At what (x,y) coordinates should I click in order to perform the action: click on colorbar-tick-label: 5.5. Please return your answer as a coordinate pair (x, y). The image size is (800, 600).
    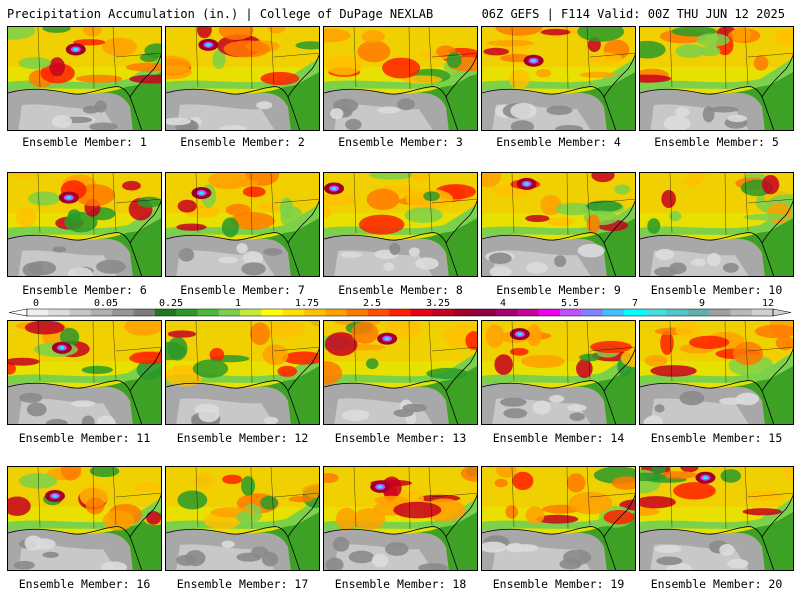
    Looking at the image, I should click on (570, 303).